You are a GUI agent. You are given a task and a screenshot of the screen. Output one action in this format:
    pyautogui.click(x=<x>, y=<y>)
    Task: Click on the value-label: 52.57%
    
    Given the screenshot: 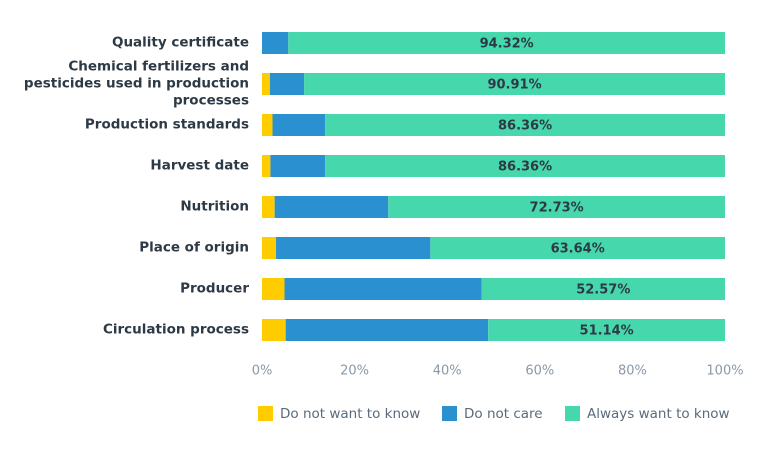 What is the action you would take?
    pyautogui.click(x=603, y=290)
    